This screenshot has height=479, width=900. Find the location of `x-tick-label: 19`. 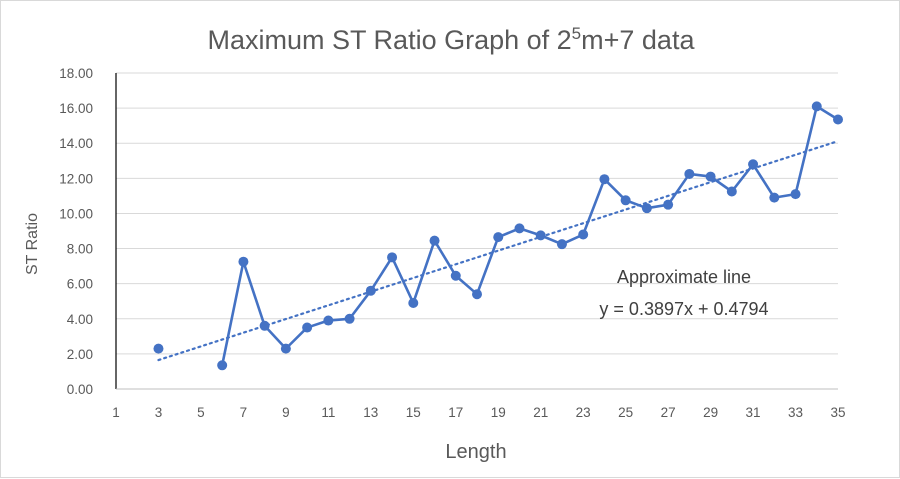

x-tick-label: 19 is located at coordinates (498, 412).